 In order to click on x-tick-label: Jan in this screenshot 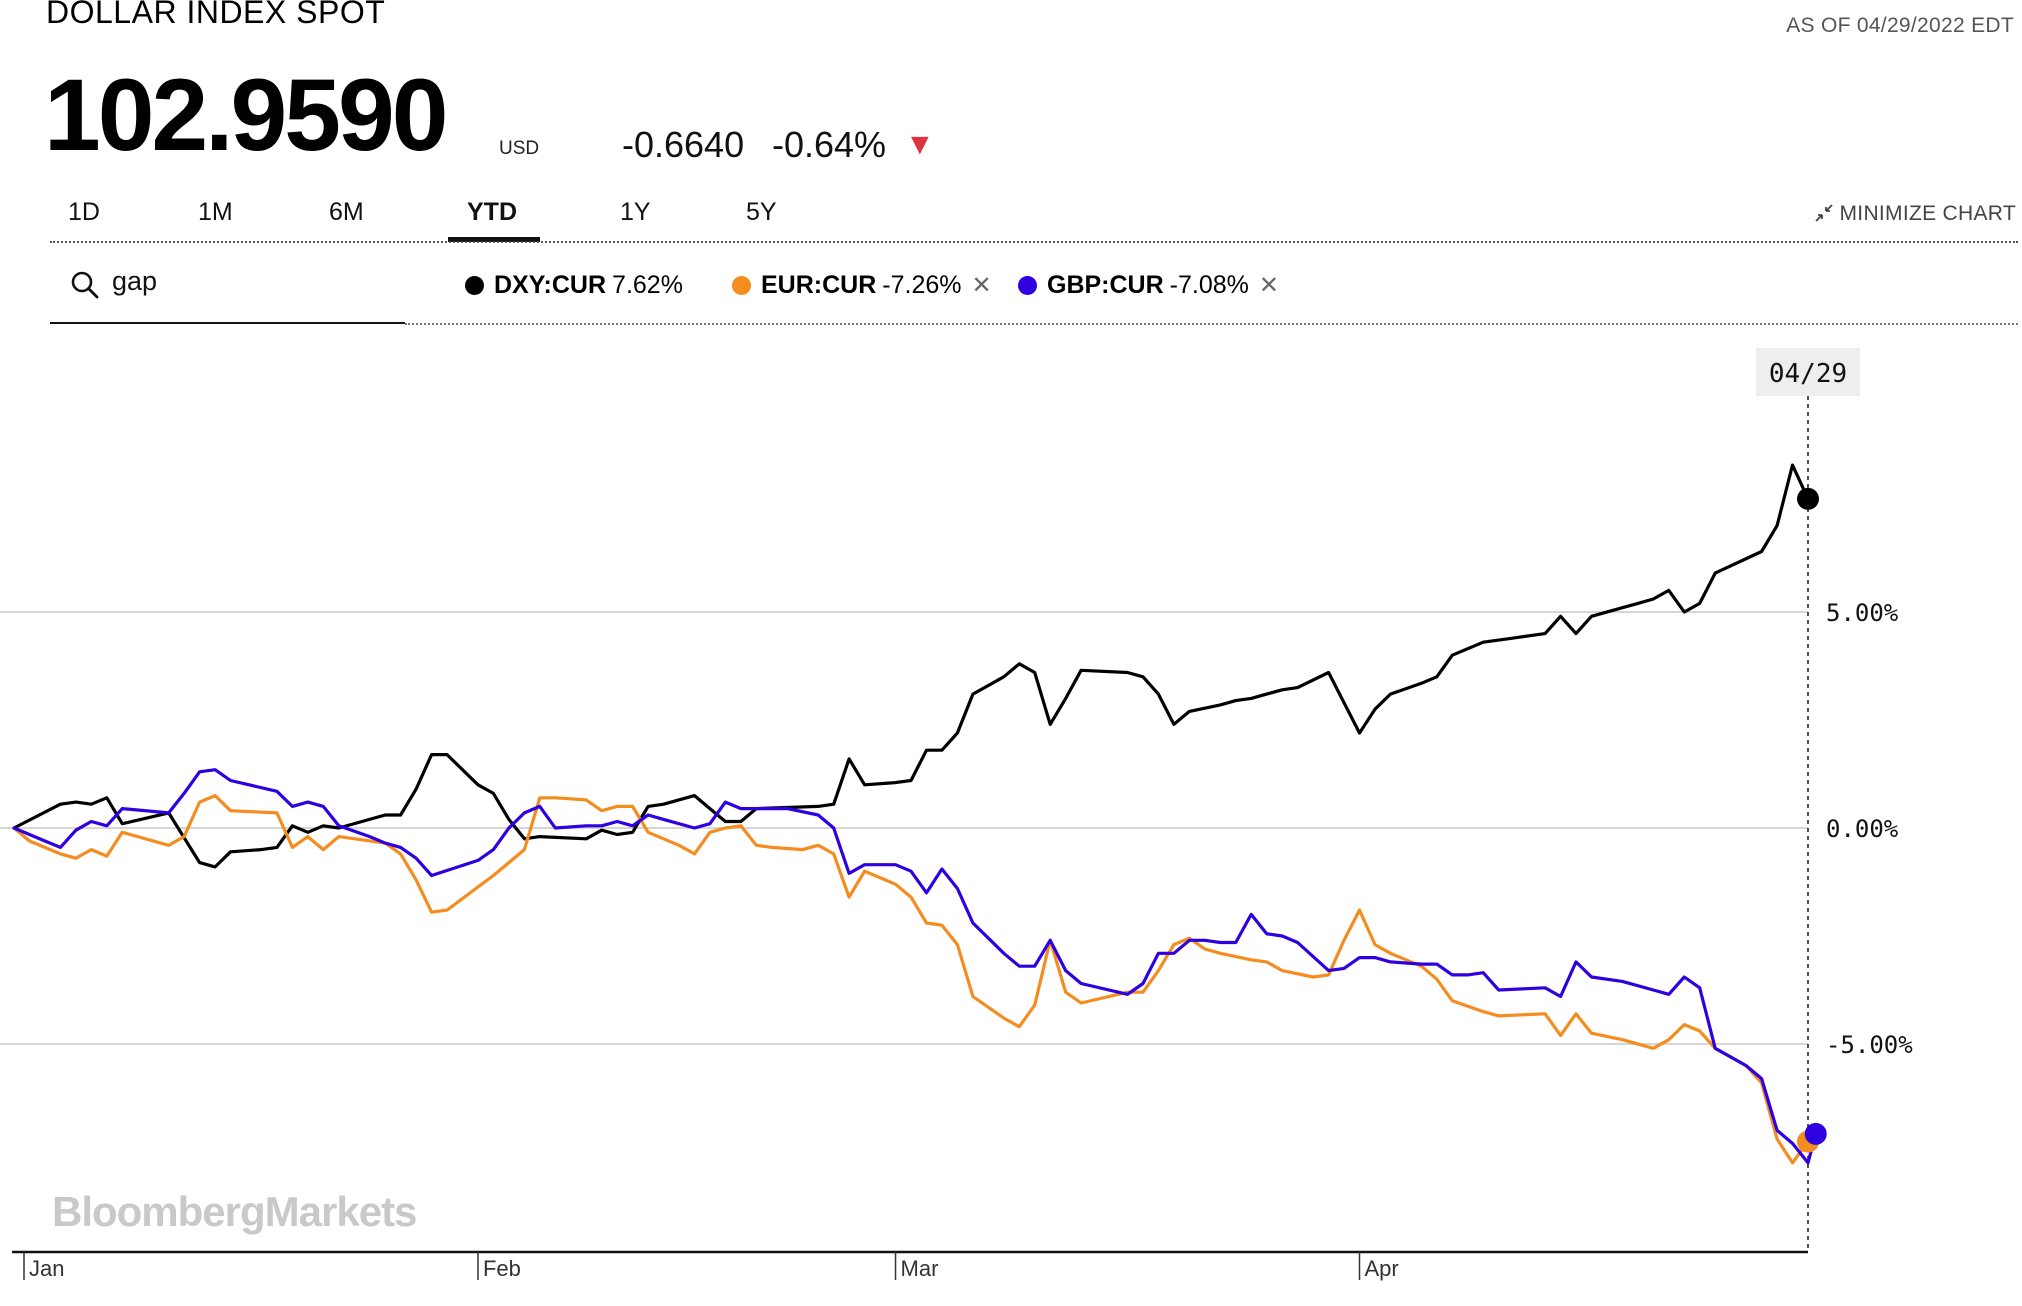, I will do `click(46, 1268)`.